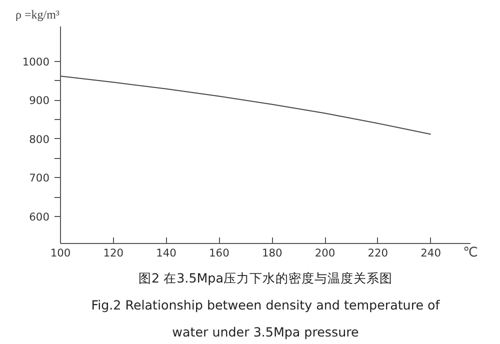 The image size is (500, 344). I want to click on x-tick-label: 160, so click(219, 253).